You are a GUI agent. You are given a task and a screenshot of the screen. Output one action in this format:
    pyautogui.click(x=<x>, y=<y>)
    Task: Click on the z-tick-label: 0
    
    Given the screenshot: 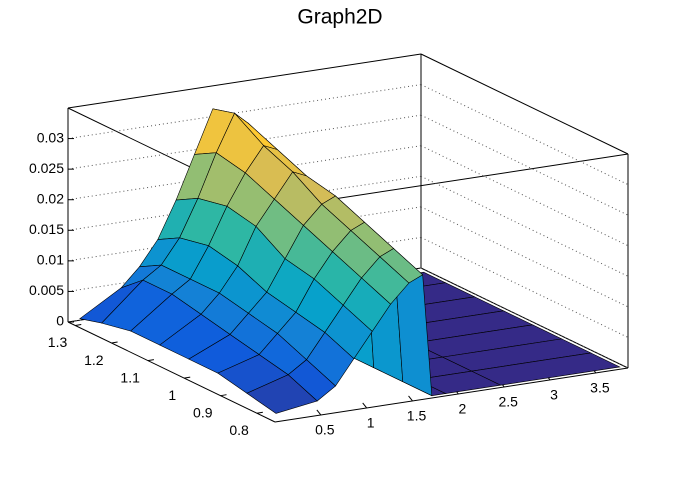 What is the action you would take?
    pyautogui.click(x=60, y=321)
    